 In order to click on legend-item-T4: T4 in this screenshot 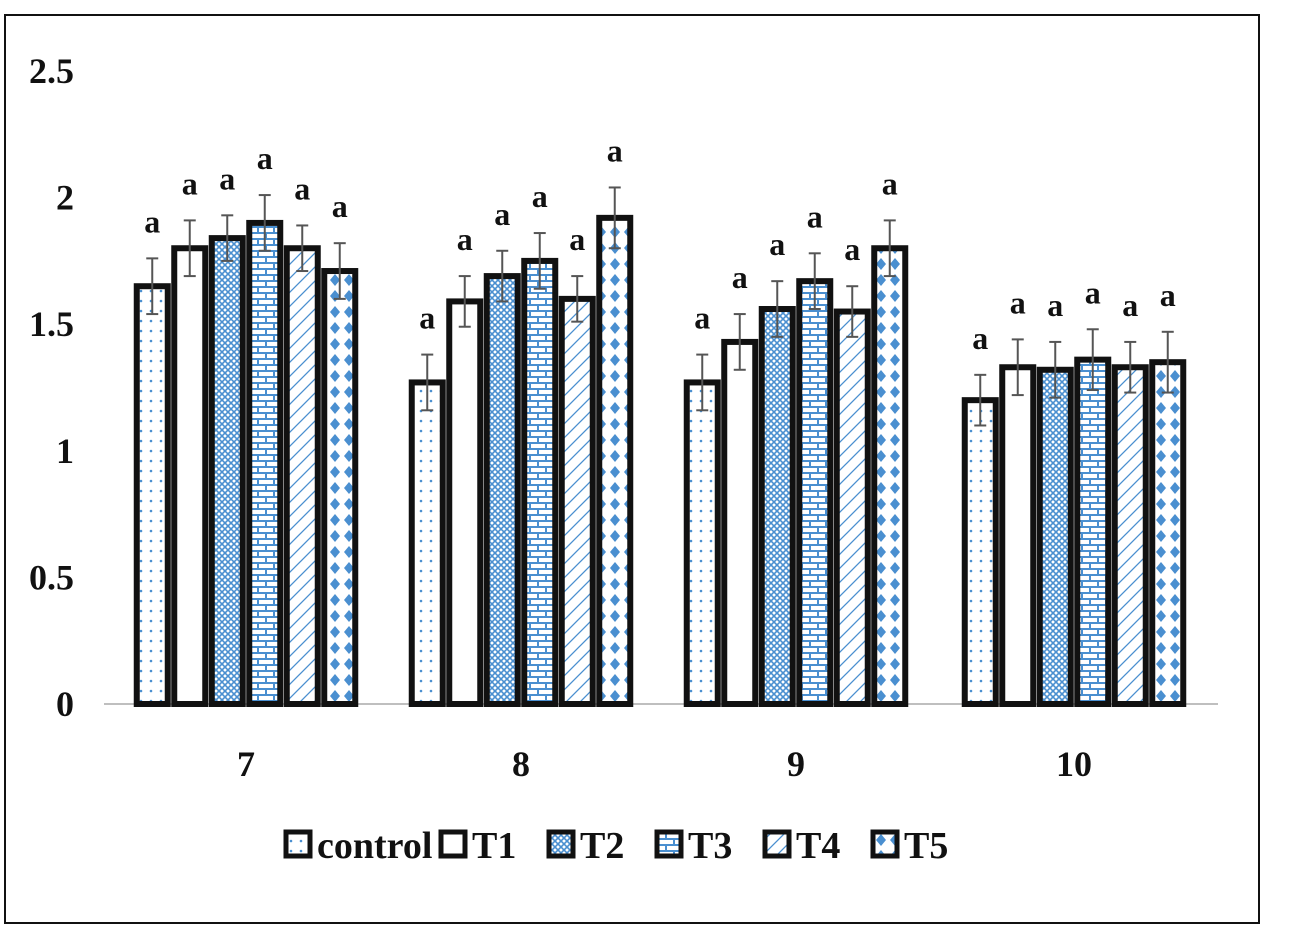, I will do `click(801, 846)`.